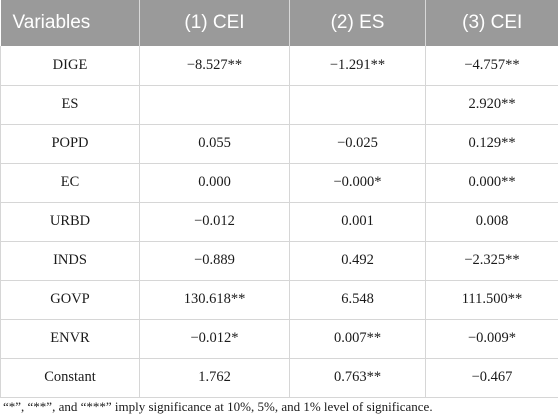  Describe the element at coordinates (491, 144) in the screenshot. I see `table-cell: 0.129**` at that location.